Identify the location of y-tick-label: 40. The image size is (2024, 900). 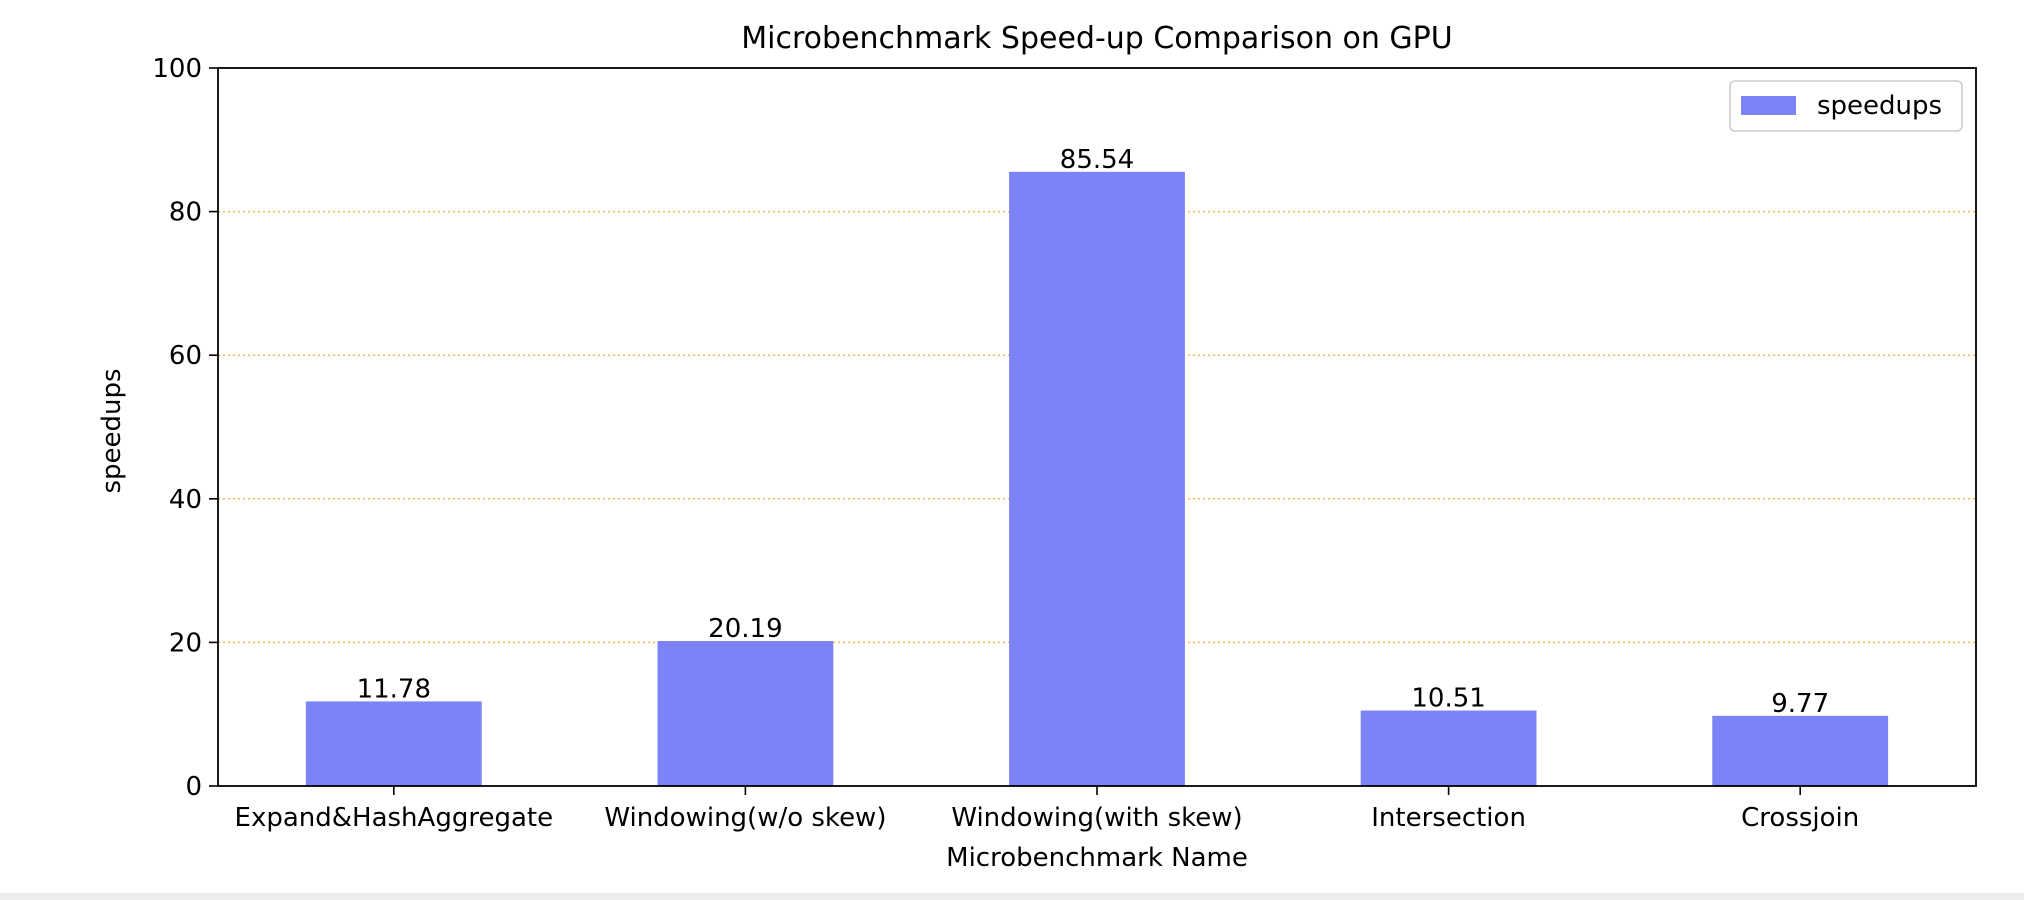
(185, 500).